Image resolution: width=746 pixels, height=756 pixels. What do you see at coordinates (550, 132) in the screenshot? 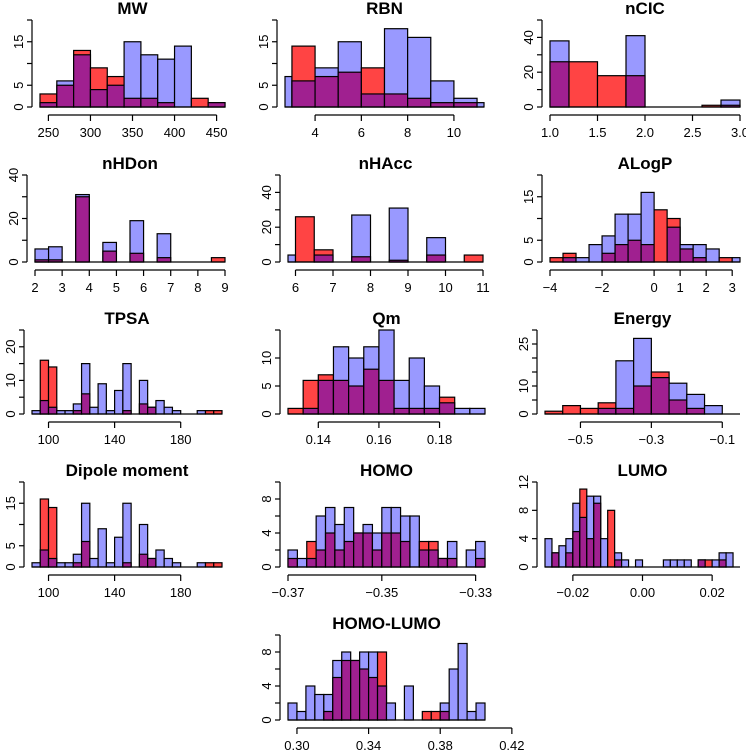
I see `x-tick-label: 1.0` at bounding box center [550, 132].